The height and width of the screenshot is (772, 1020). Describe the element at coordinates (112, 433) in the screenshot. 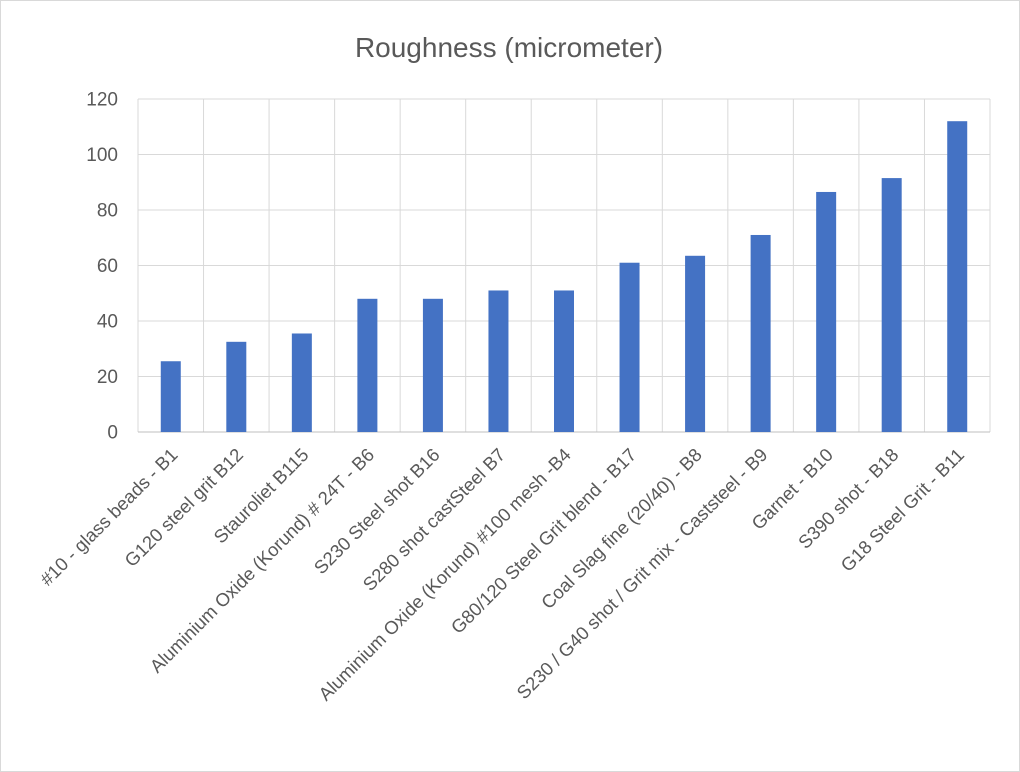

I see `y-tick-label: 0` at that location.